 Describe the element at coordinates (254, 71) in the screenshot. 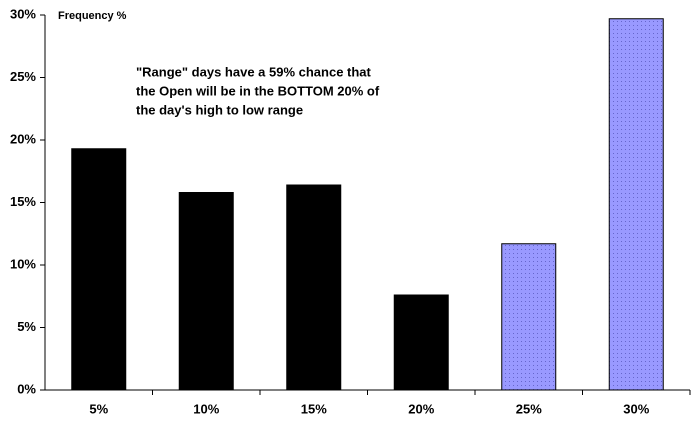

I see `annotation: "Range" days have a 59% chance that` at that location.